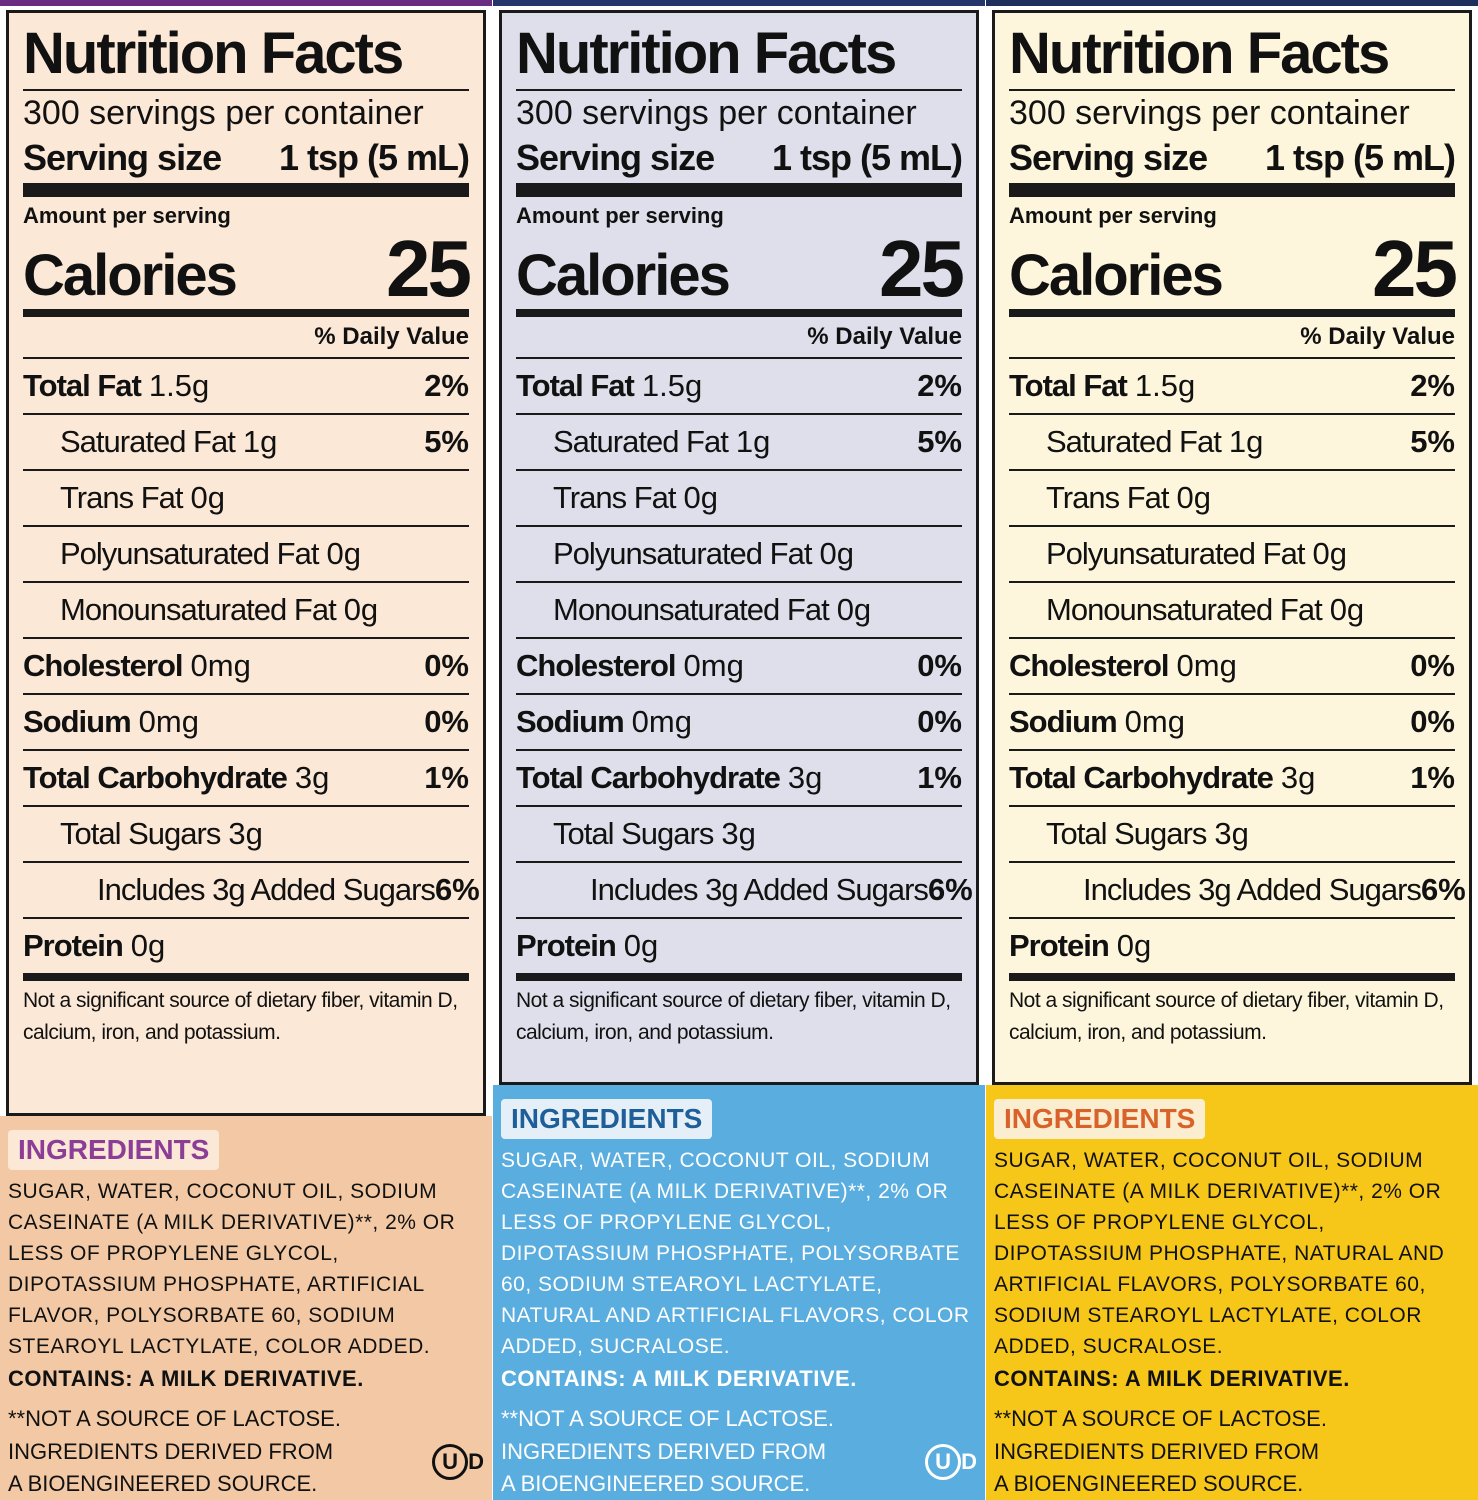  What do you see at coordinates (223, 113) in the screenshot?
I see `servings-per-container: 300 servings per container` at bounding box center [223, 113].